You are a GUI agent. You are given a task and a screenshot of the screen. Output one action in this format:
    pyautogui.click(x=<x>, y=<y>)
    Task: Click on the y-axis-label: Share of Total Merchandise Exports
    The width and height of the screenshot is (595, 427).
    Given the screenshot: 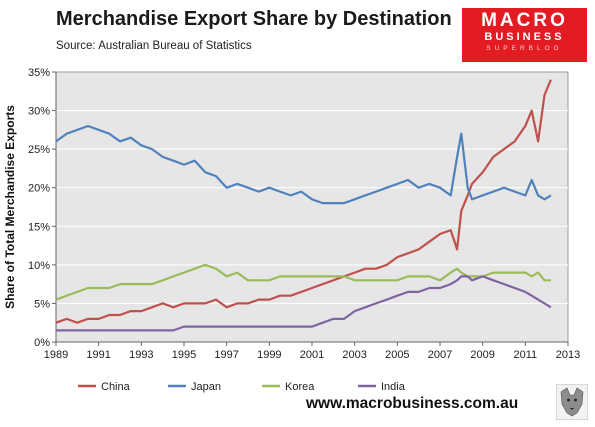 What is the action you would take?
    pyautogui.click(x=10, y=207)
    